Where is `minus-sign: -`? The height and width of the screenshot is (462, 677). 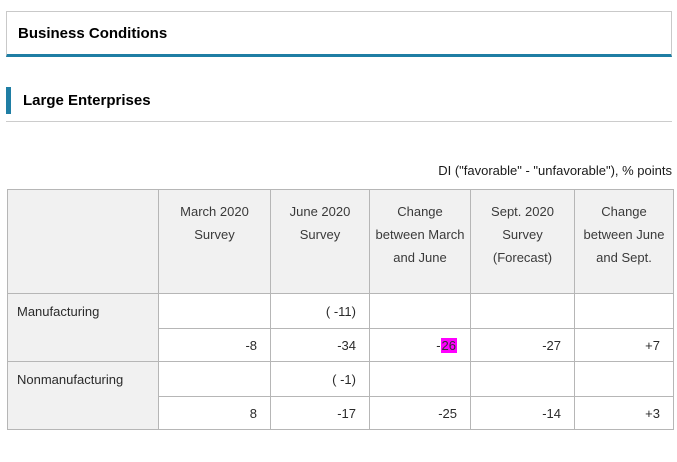 minus-sign: - is located at coordinates (438, 345).